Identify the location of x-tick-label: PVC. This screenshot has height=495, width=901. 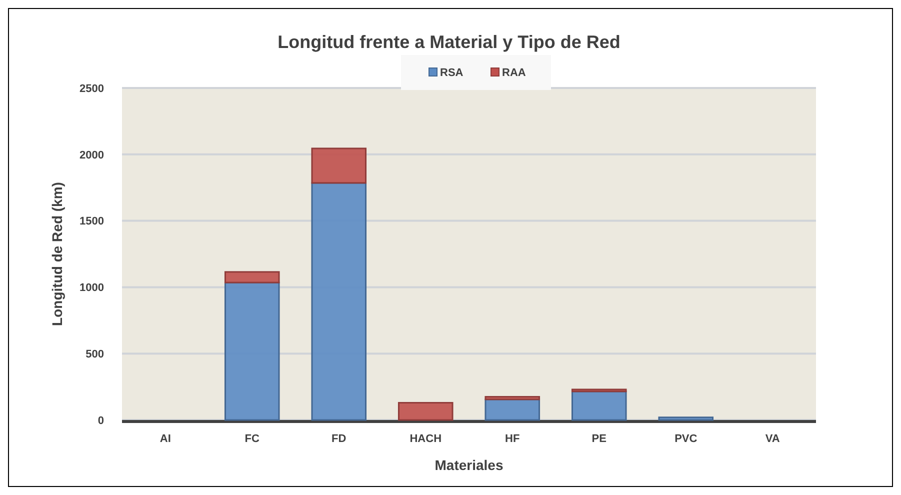
(686, 439).